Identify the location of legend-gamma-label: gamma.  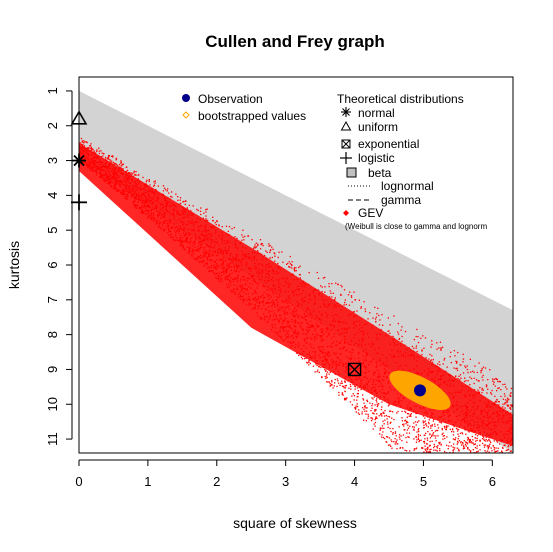
(401, 200).